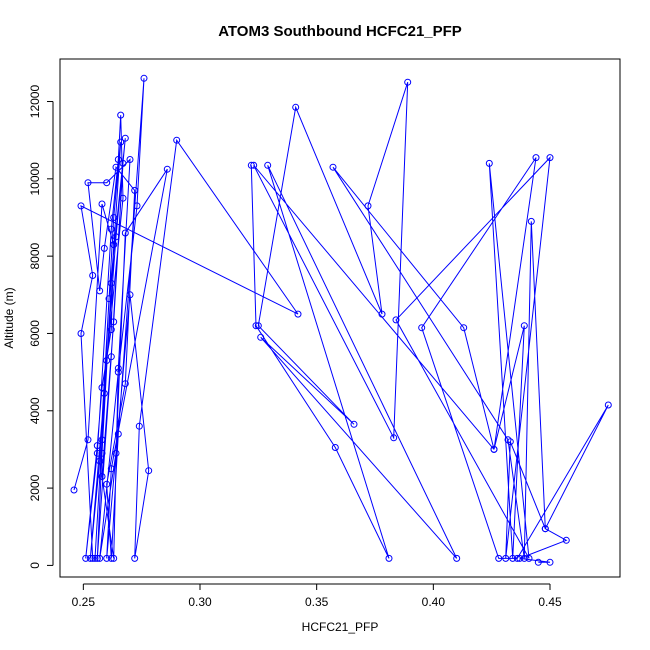  I want to click on x-axis-label: HCFC21_PFP, so click(340, 627).